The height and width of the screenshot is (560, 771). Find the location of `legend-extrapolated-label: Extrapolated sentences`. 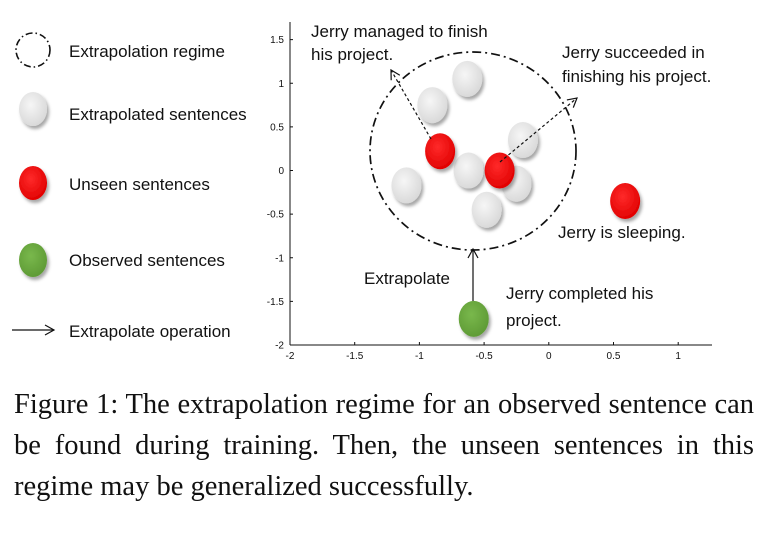

legend-extrapolated-label: Extrapolated sentences is located at coordinates (158, 114).